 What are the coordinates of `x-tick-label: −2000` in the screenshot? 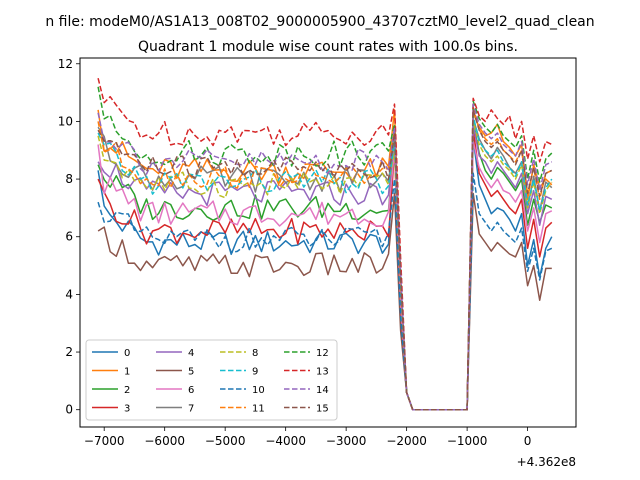 It's located at (406, 441).